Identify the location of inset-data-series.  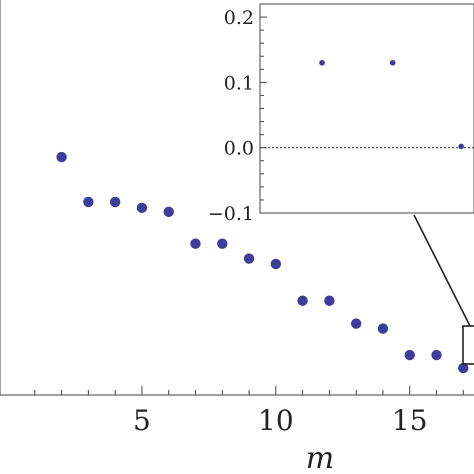
(391, 104).